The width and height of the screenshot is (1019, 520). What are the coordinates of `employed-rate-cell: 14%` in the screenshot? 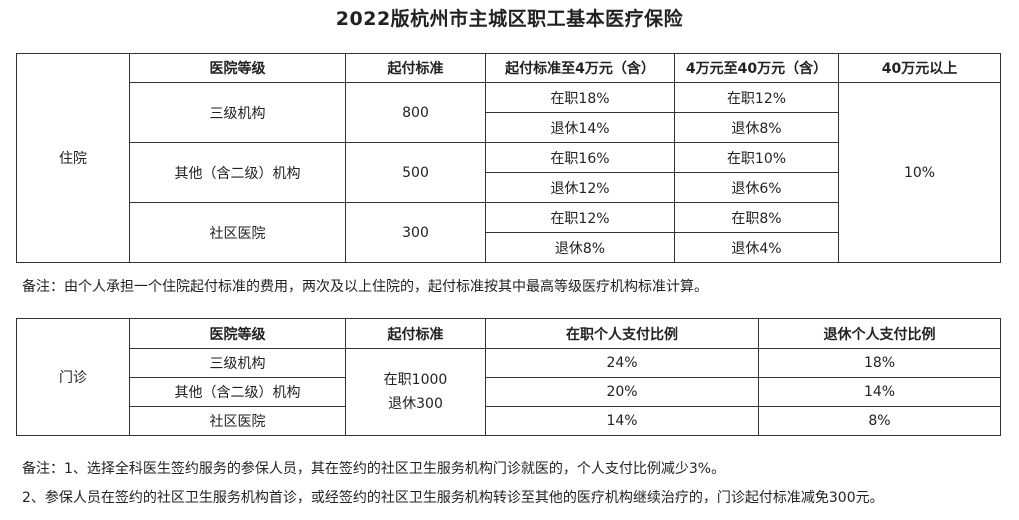 It's located at (622, 421).